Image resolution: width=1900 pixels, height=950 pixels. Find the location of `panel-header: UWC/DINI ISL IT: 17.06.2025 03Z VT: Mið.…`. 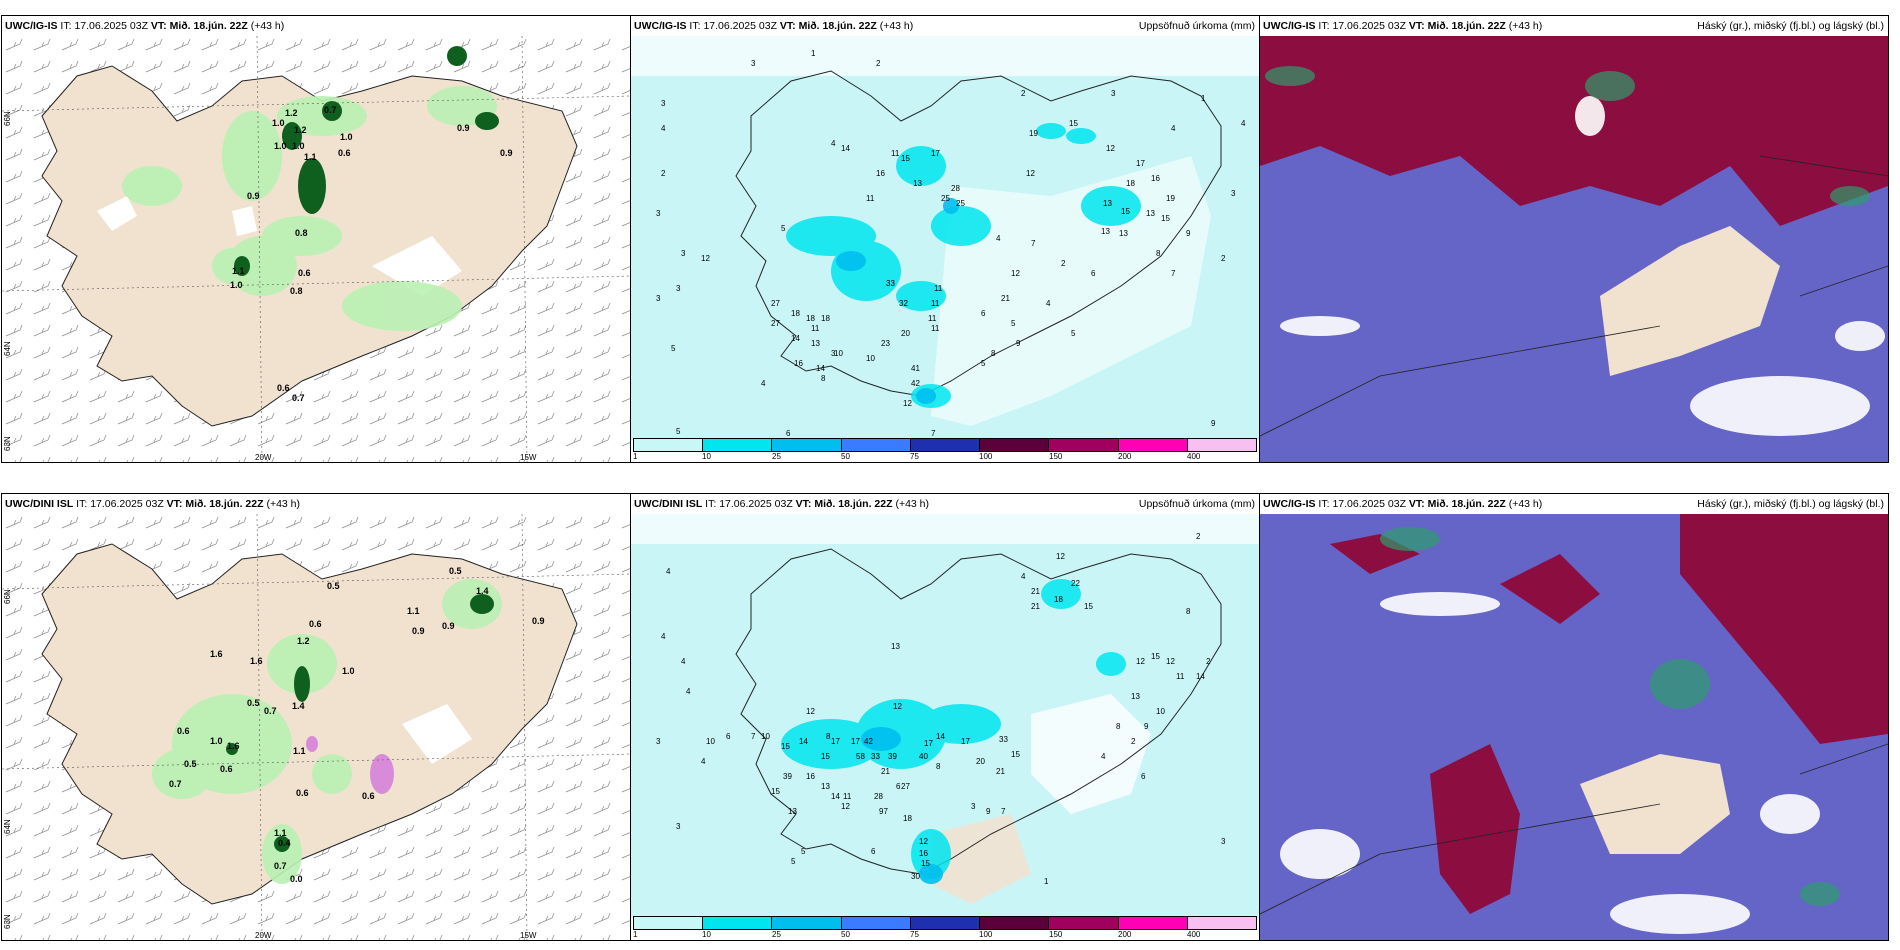

panel-header: UWC/DINI ISL IT: 17.06.2025 03Z VT: Mið.… is located at coordinates (945, 504).